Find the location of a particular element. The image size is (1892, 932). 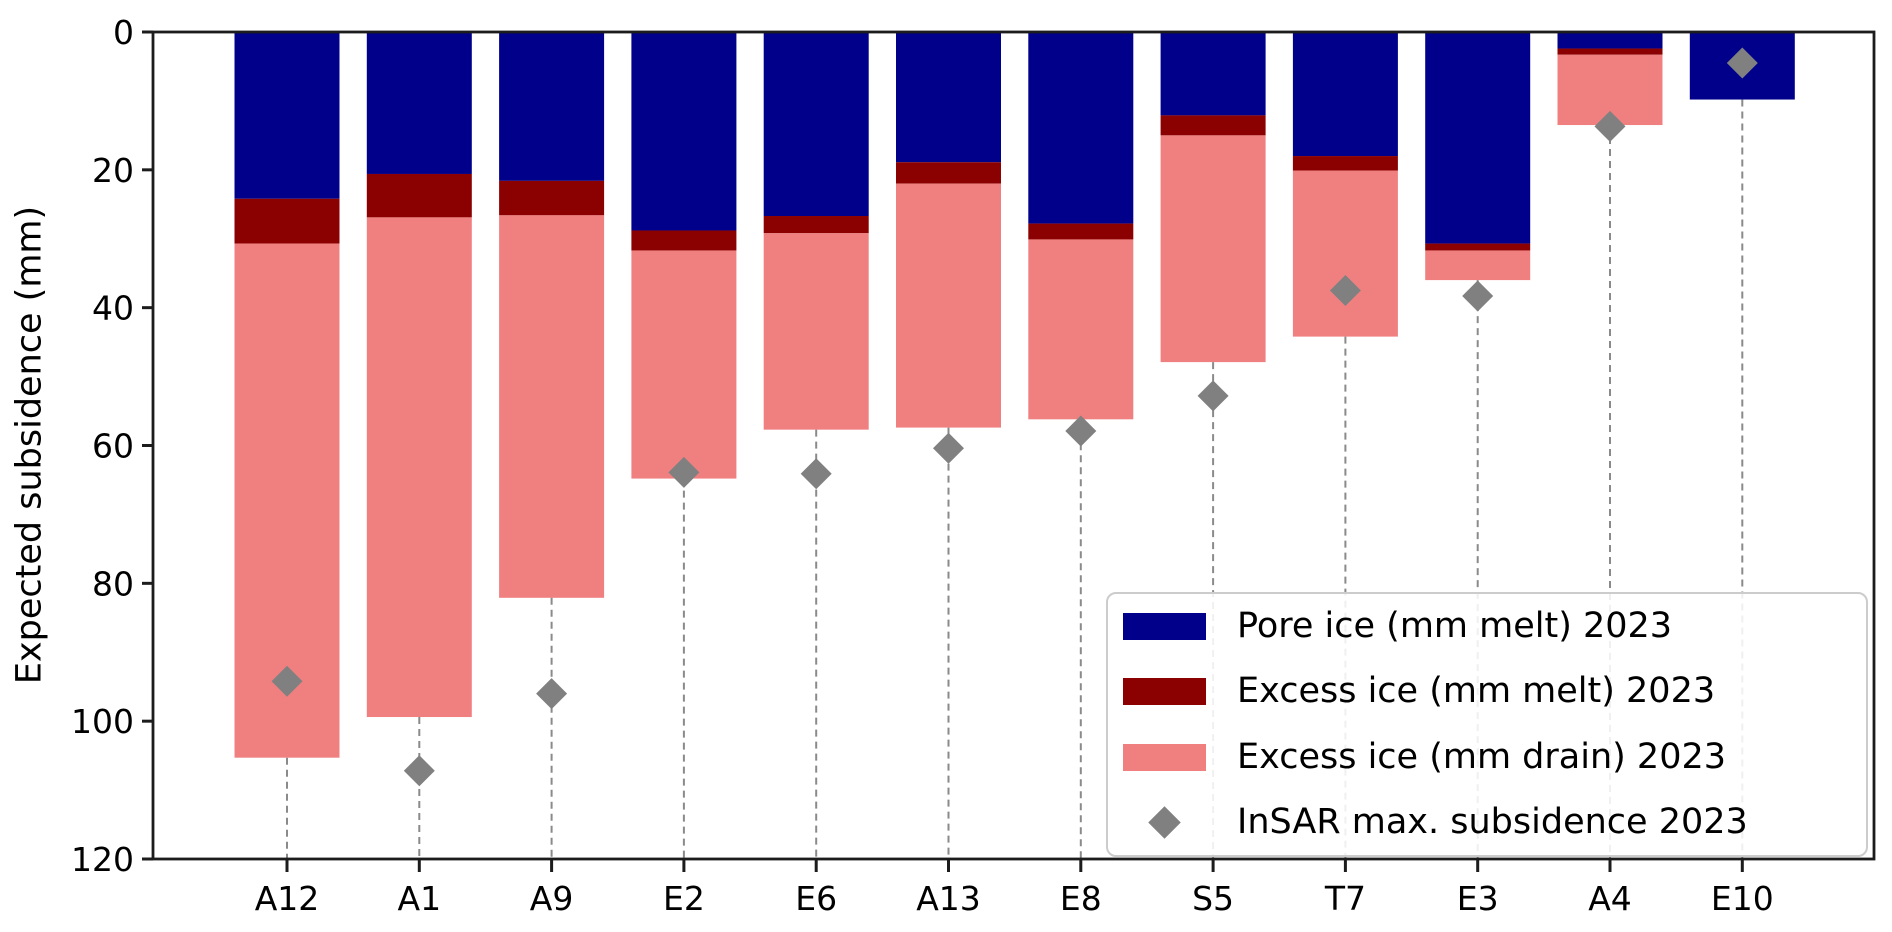

x-tick-label: A13 is located at coordinates (948, 898).